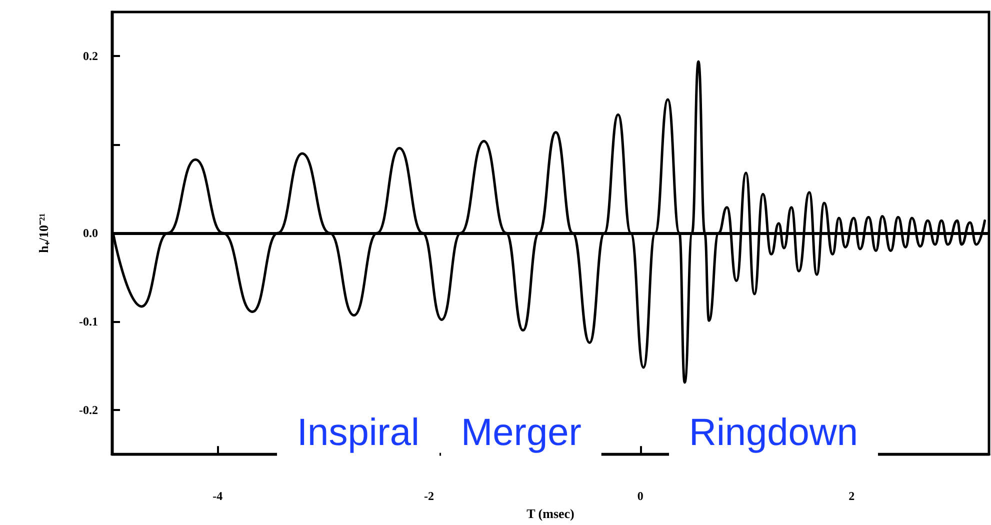 The height and width of the screenshot is (525, 991). I want to click on annotation: Inspiral, so click(358, 433).